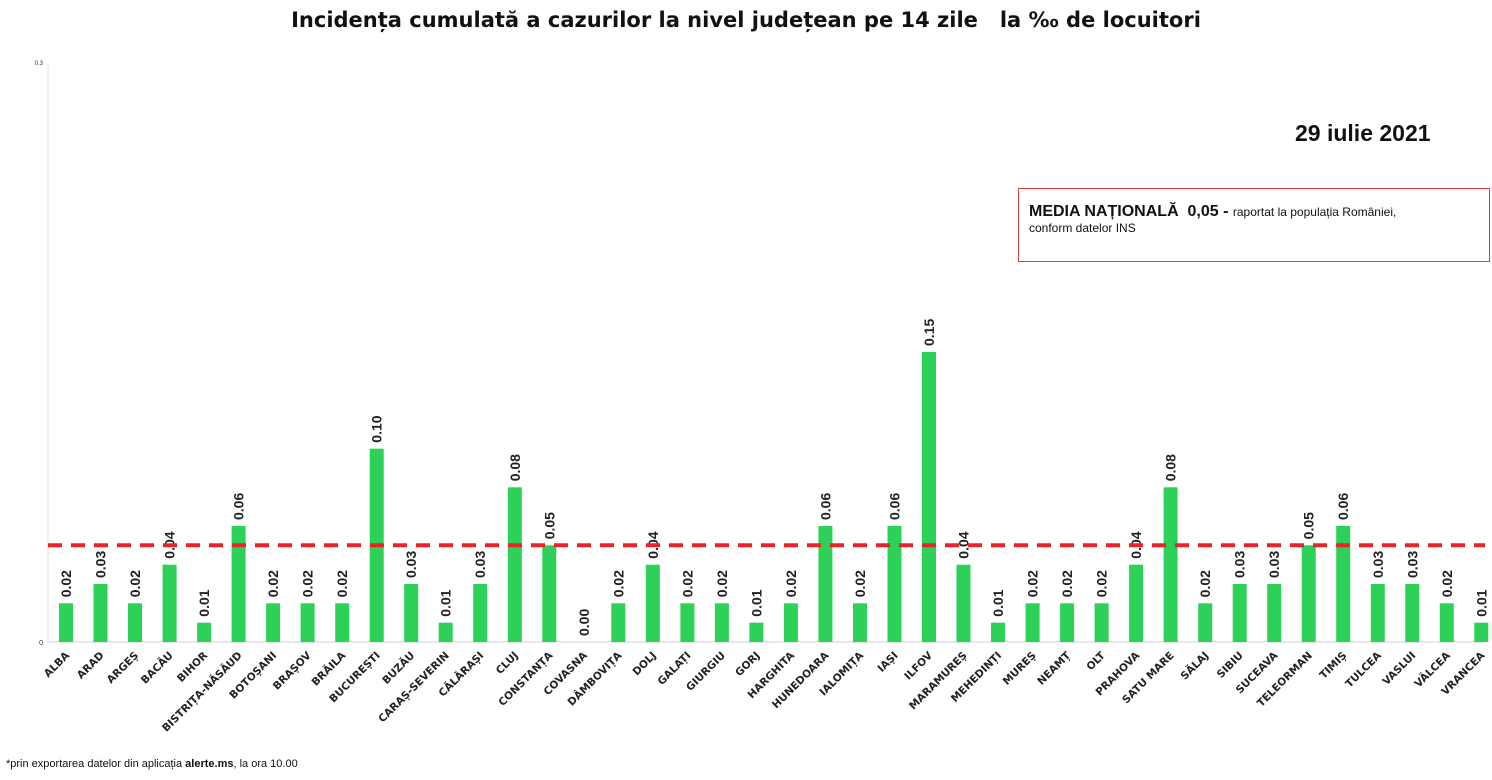 This screenshot has width=1492, height=780. I want to click on value-label-brașov: 0.02, so click(308, 583).